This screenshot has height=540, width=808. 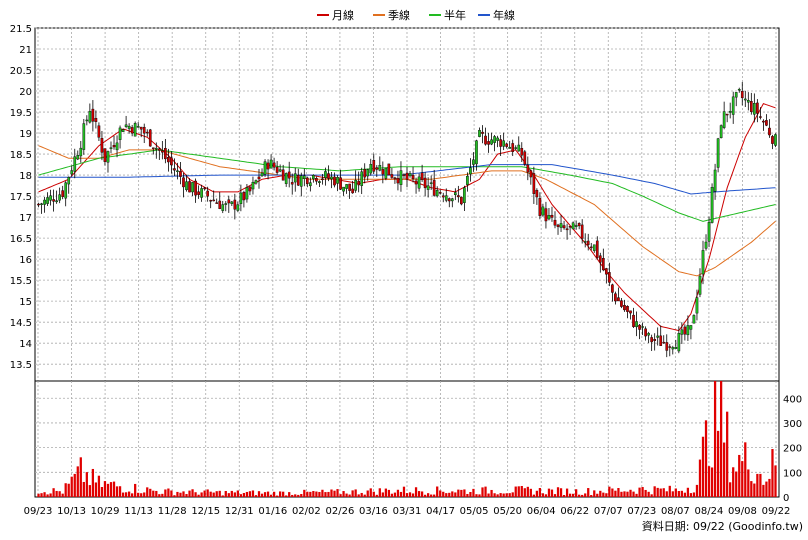 I want to click on x-tick-label: 07/07, so click(x=608, y=511).